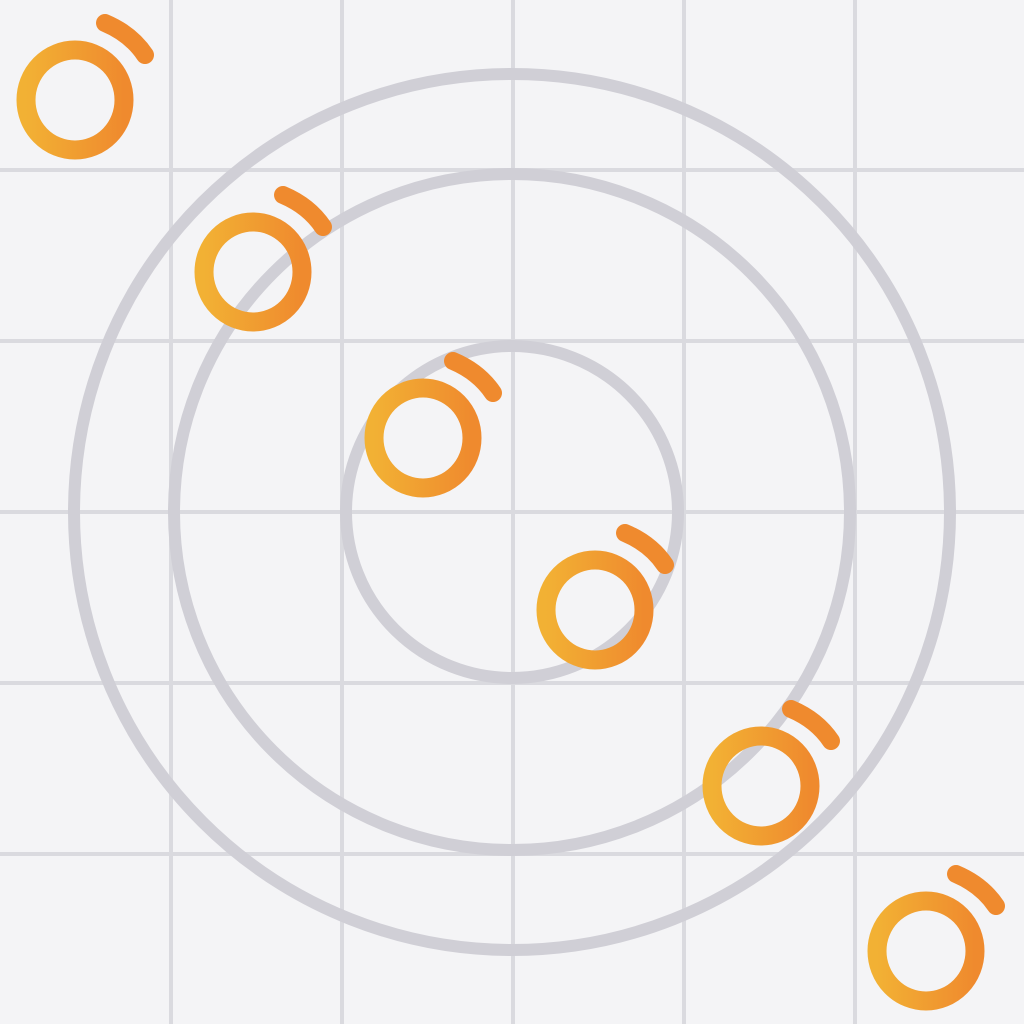  I want to click on ring-inner, so click(512, 512).